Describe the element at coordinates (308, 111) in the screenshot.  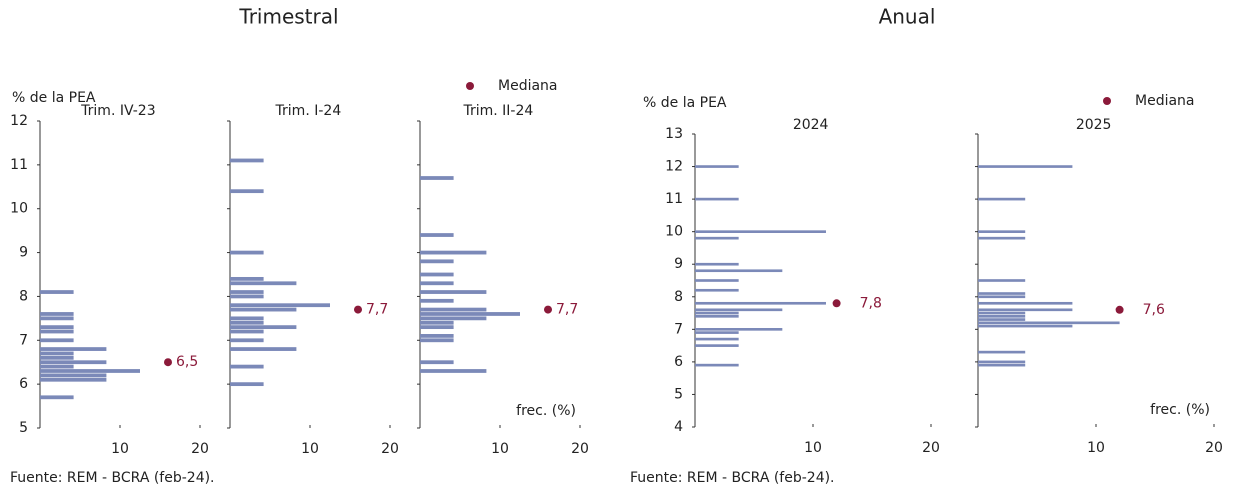
I see `panel-title: Trim. I-24` at that location.